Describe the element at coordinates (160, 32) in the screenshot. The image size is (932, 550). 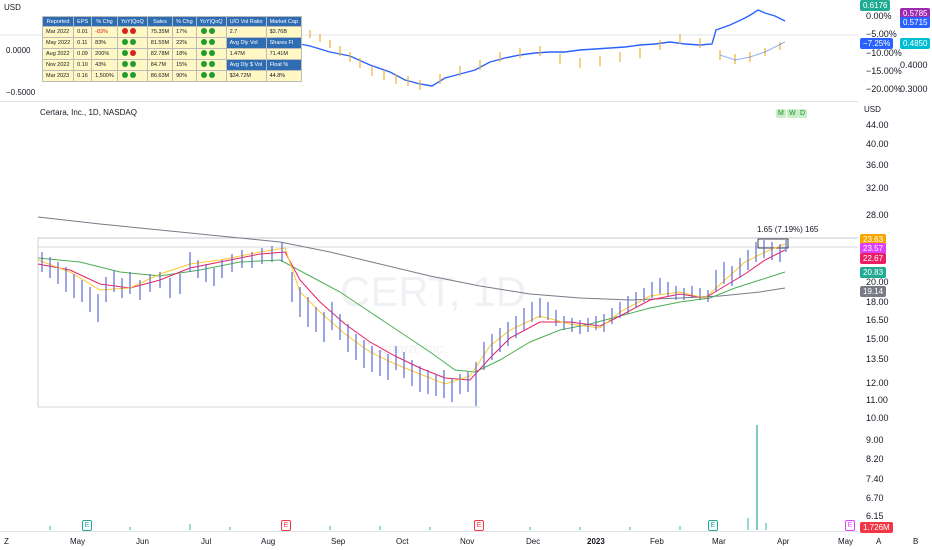
I see `table-cell: 75.35M` at that location.